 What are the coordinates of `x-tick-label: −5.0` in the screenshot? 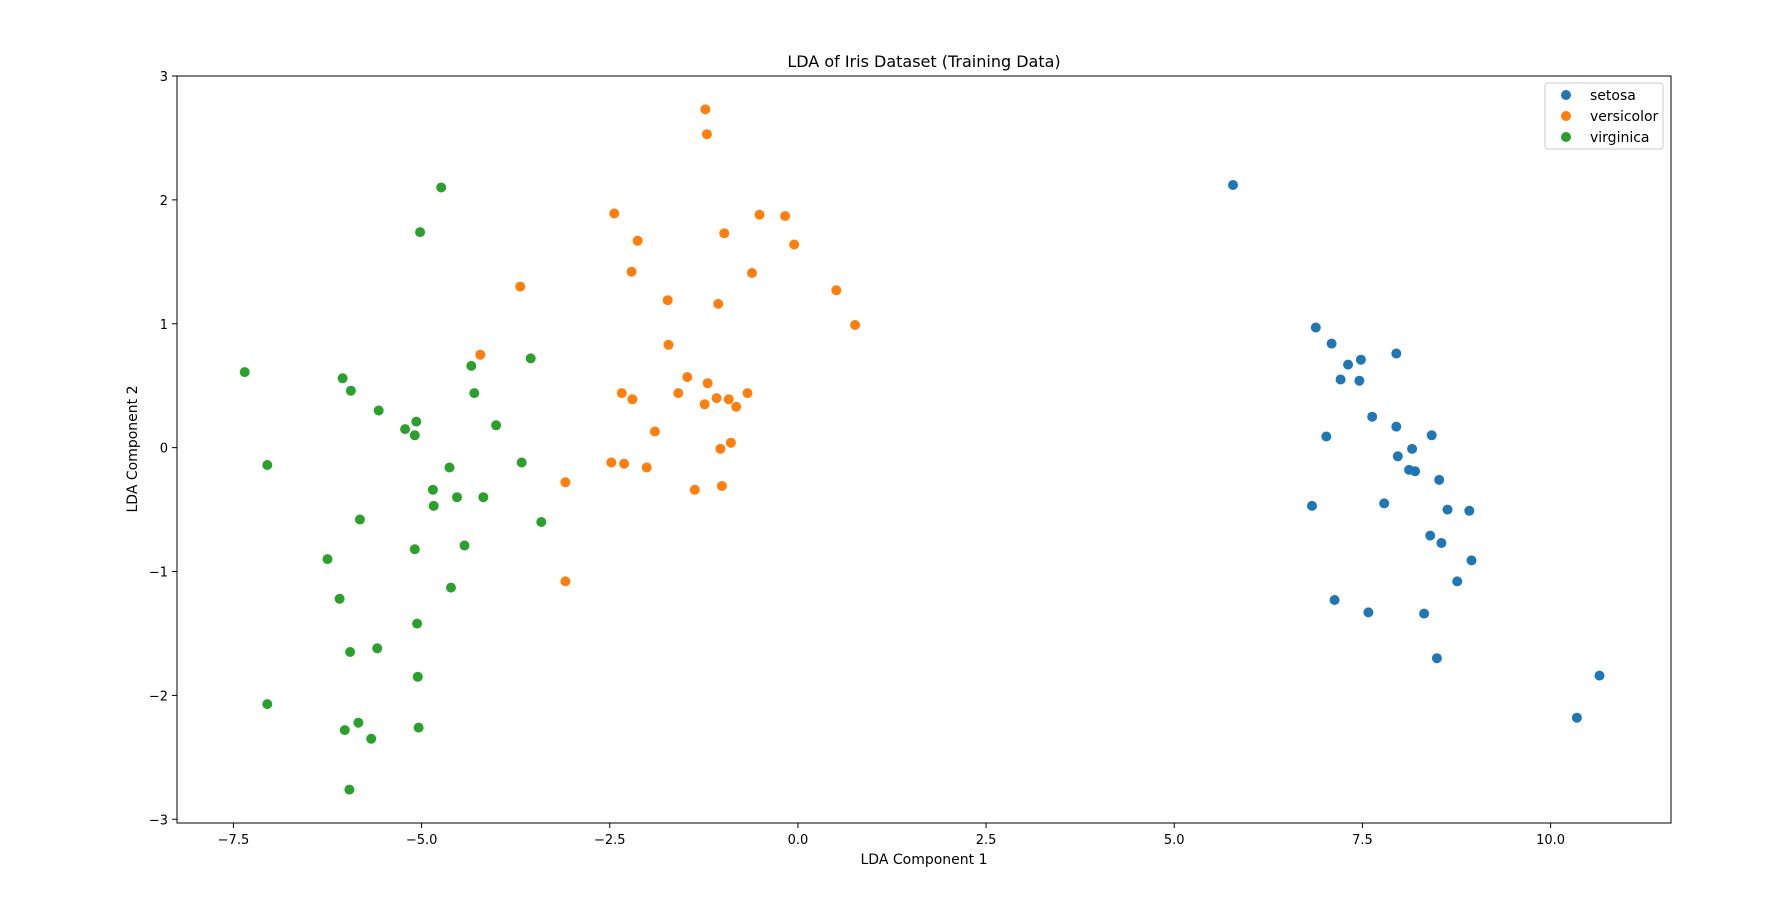 It's located at (422, 840).